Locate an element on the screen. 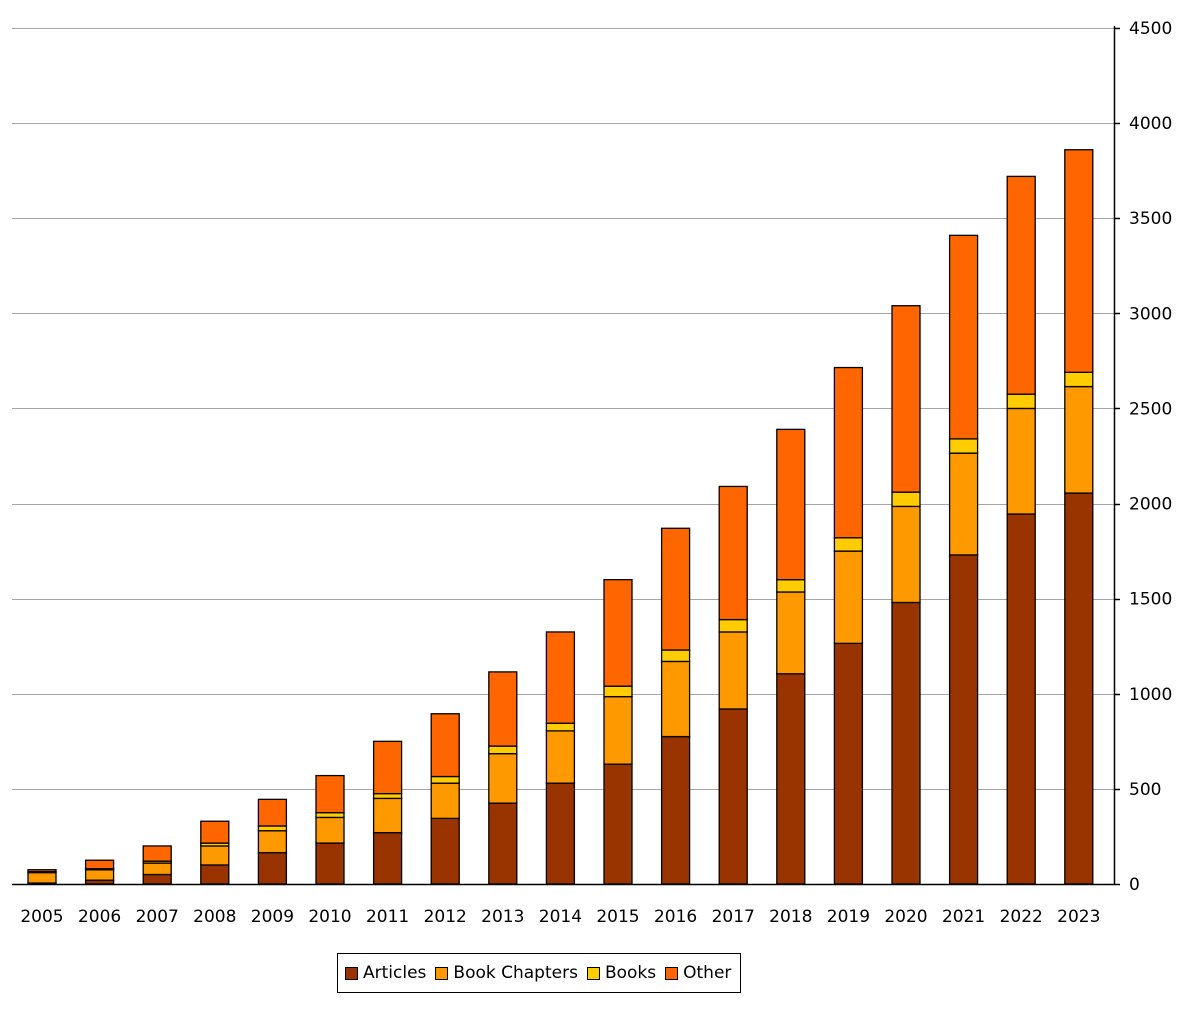  y-tick-label: 4000 is located at coordinates (1150, 124).